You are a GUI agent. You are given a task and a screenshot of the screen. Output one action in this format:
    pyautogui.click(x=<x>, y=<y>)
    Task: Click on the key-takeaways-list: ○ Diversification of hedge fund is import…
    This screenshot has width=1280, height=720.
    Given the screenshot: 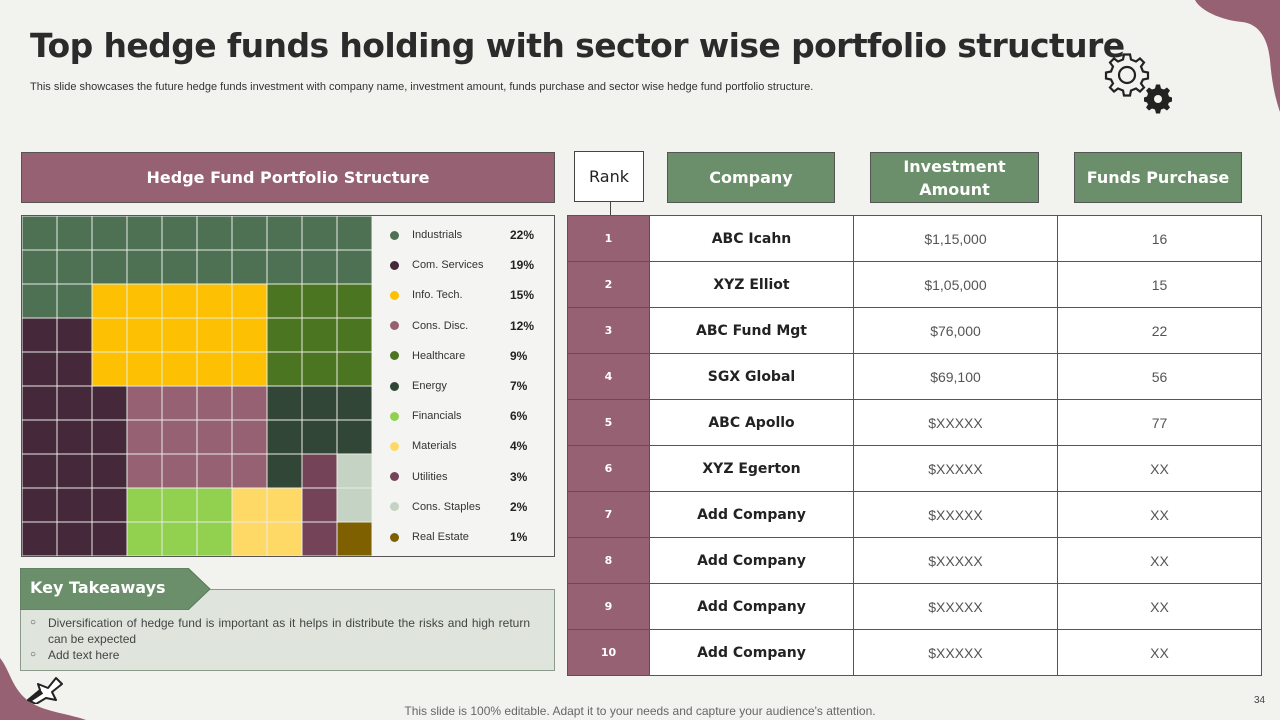 What is the action you would take?
    pyautogui.click(x=280, y=639)
    